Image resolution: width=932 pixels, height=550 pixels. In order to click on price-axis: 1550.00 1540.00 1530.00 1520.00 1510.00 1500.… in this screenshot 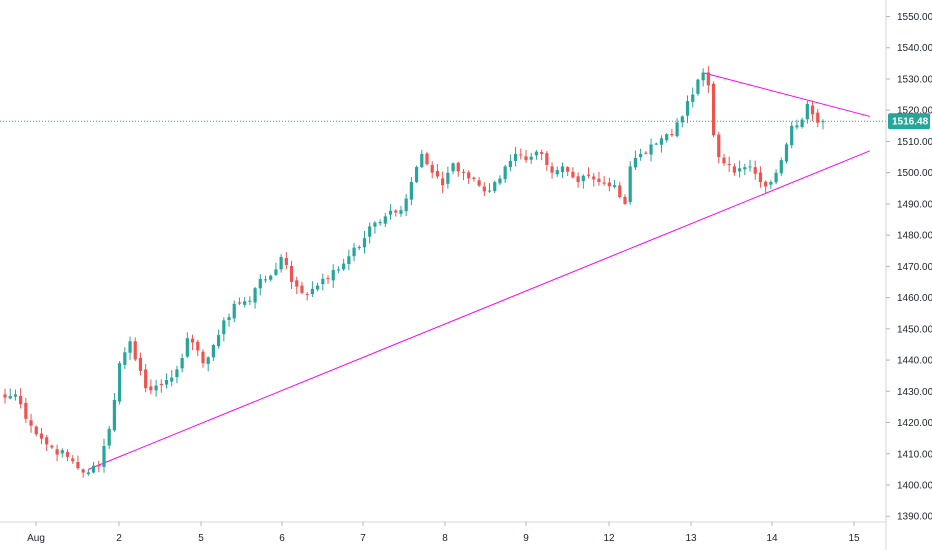, I will do `click(908, 275)`.